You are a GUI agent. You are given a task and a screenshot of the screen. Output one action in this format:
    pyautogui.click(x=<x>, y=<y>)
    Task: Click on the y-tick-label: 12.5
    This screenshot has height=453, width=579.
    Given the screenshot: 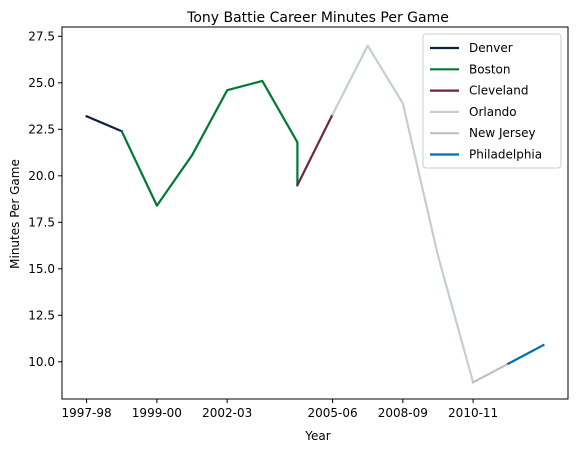 What is the action you would take?
    pyautogui.click(x=41, y=315)
    